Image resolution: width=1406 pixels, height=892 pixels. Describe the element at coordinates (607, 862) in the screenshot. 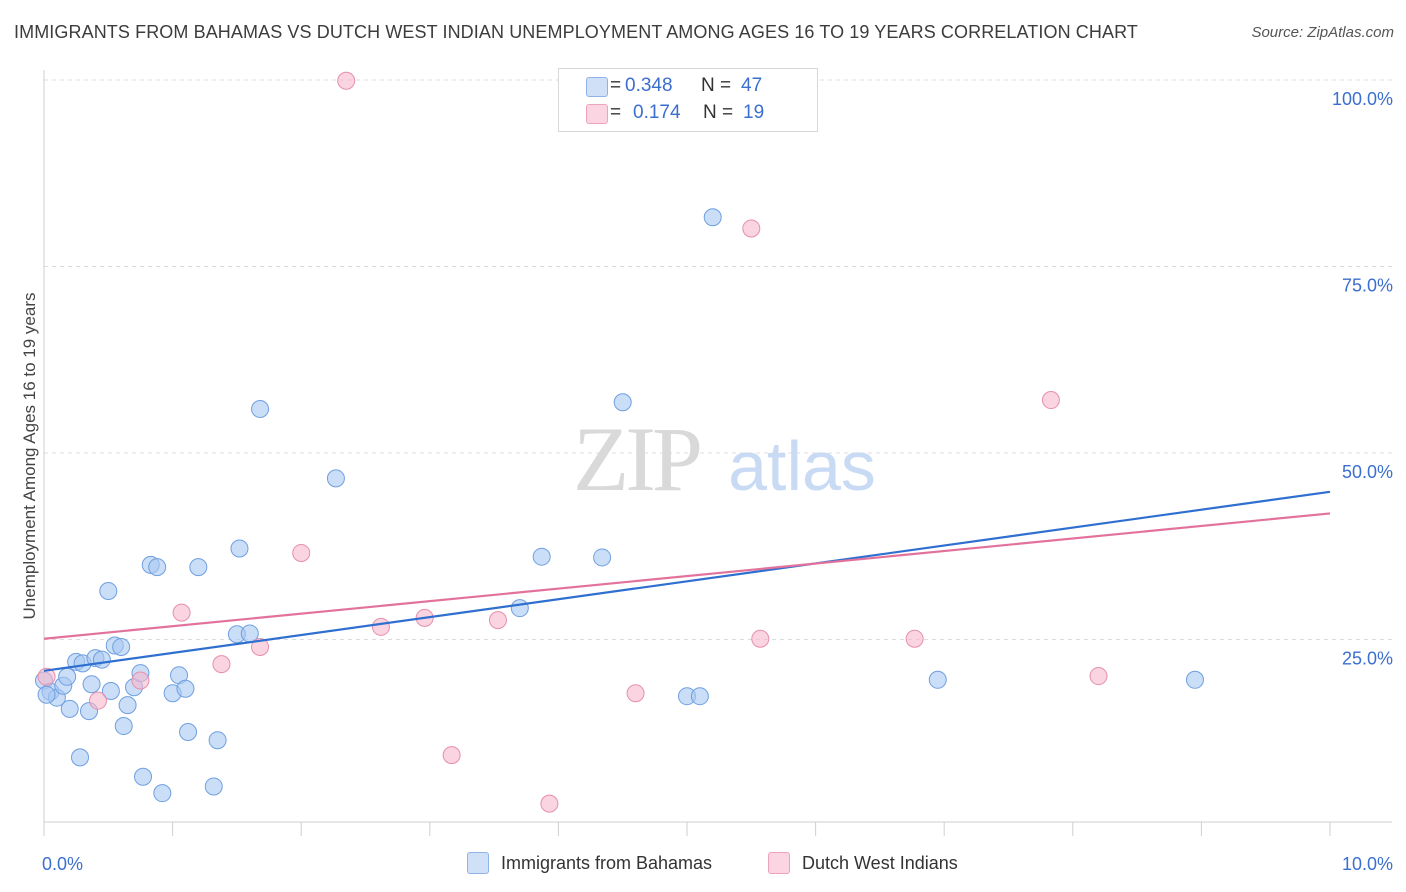

I see `legend-label-bahamas: Immigrants from Bahamas` at that location.